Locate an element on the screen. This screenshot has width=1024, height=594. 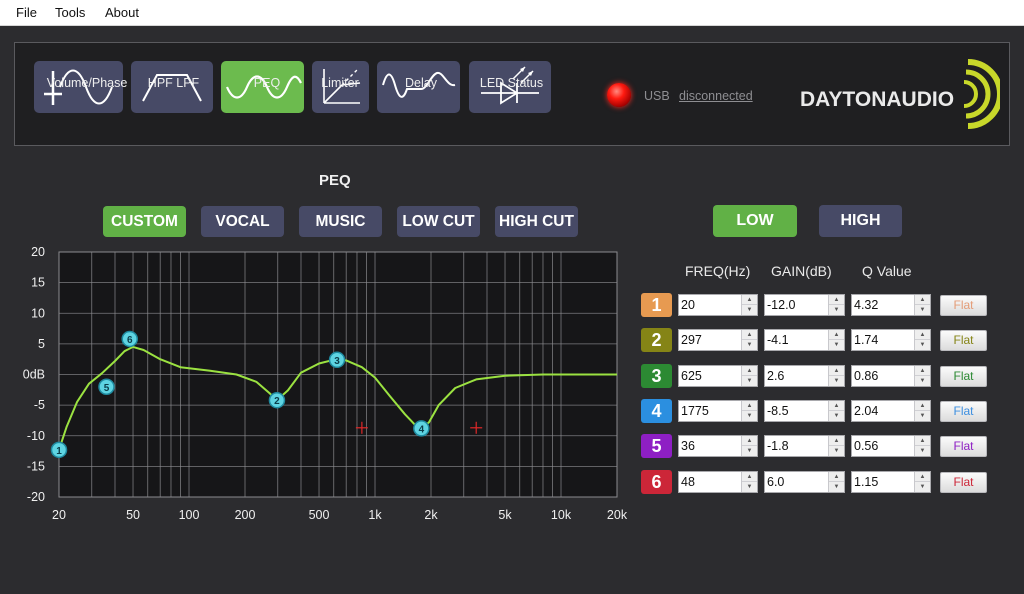
preset-low-cut-button: LOW CUT is located at coordinates (438, 221).